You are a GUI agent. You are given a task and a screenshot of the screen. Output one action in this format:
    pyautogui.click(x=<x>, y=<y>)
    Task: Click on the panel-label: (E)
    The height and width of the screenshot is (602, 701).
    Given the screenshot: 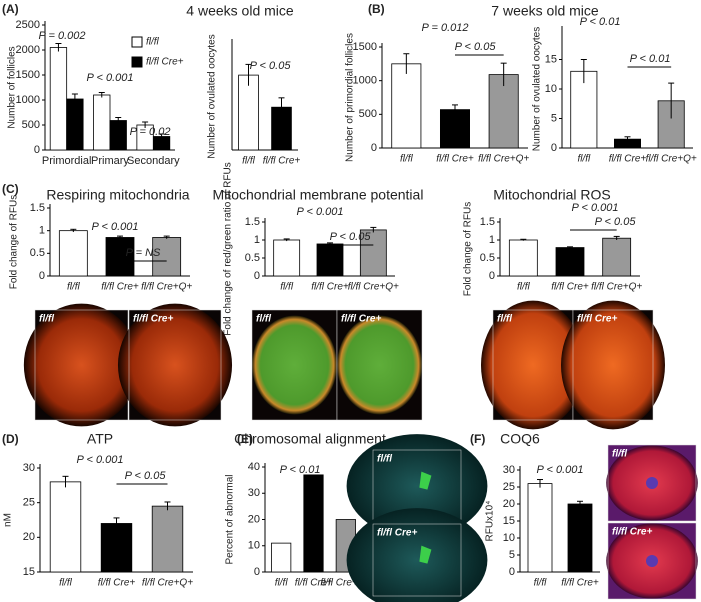 What is the action you would take?
    pyautogui.click(x=245, y=439)
    